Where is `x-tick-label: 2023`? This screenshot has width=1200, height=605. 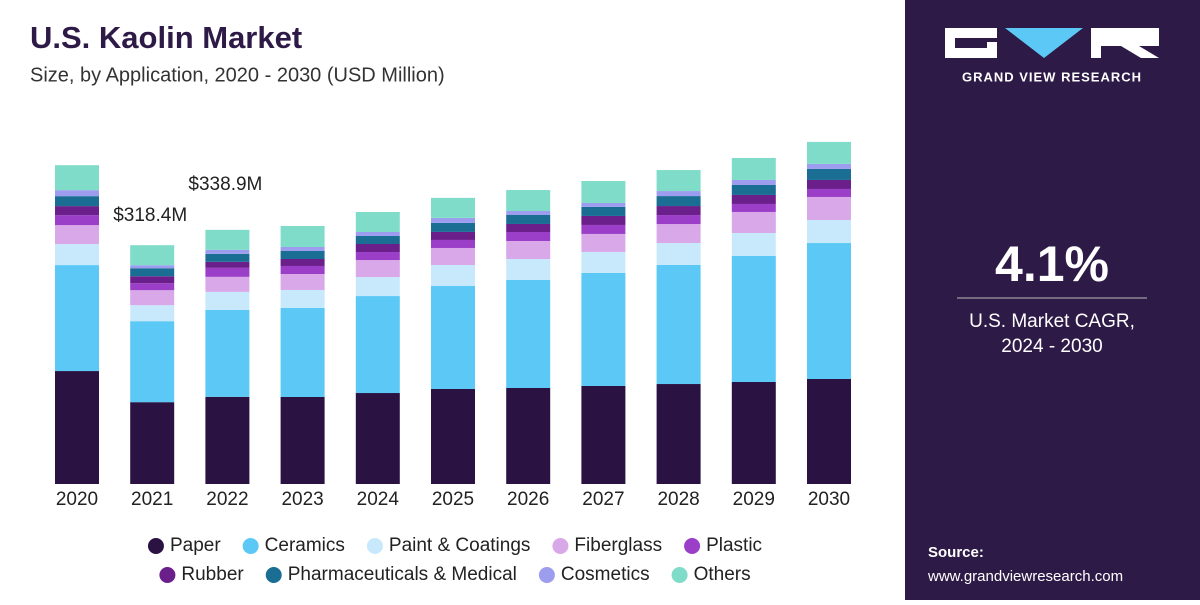 x-tick-label: 2023 is located at coordinates (302, 499).